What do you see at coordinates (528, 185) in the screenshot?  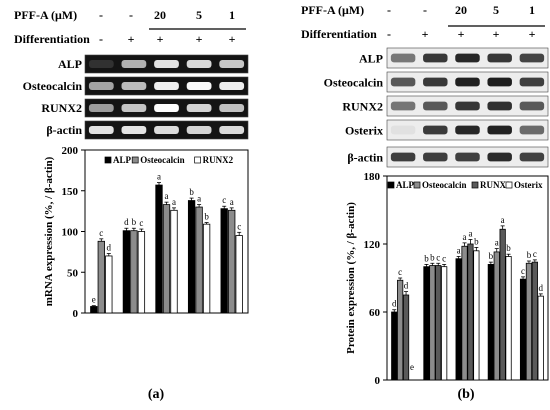 I see `legend-label: Osterix` at bounding box center [528, 185].